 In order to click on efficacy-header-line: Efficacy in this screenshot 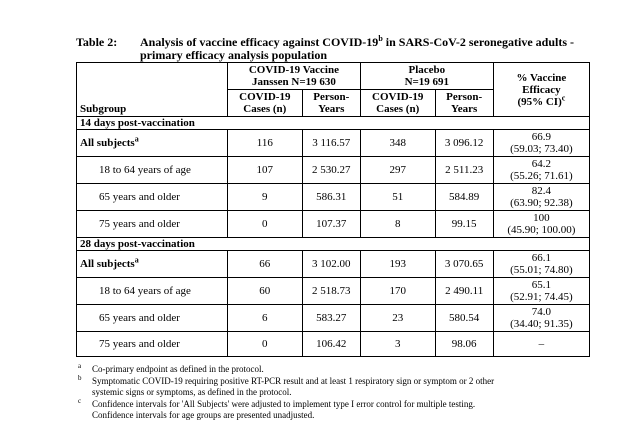, I will do `click(541, 89)`.